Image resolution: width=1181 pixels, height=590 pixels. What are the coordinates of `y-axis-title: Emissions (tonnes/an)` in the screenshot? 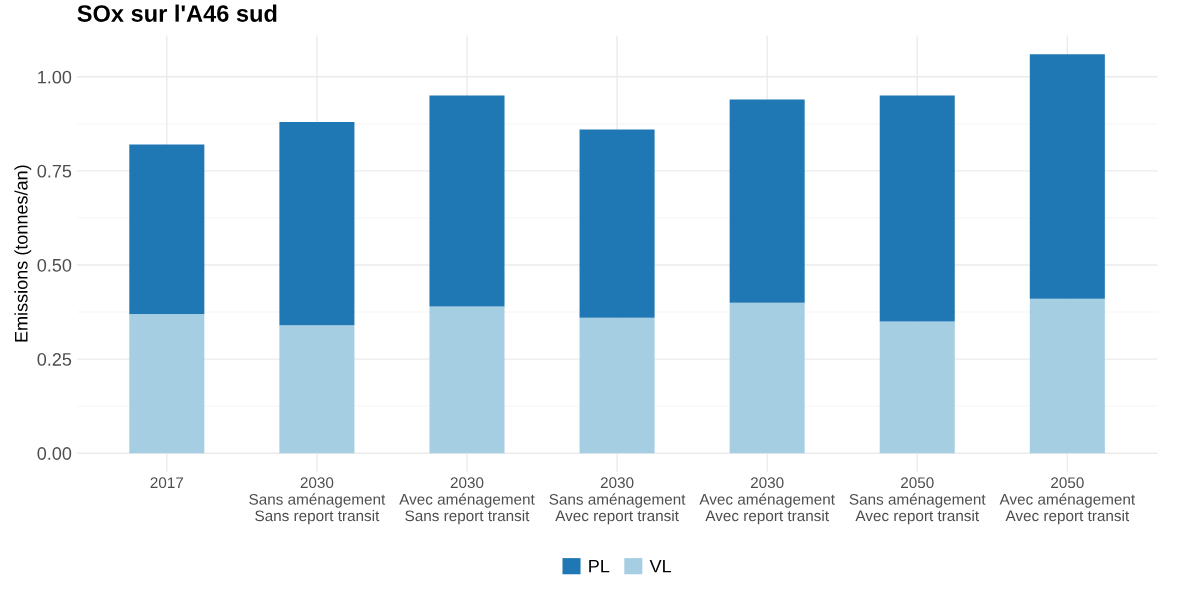 It's located at (23, 253).